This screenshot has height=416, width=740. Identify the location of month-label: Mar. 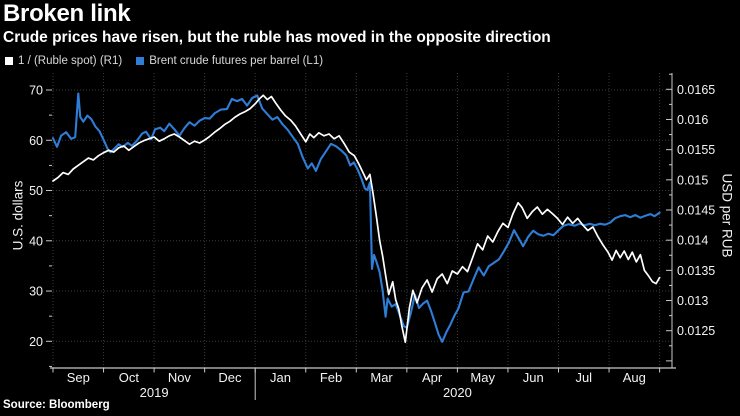
(381, 377).